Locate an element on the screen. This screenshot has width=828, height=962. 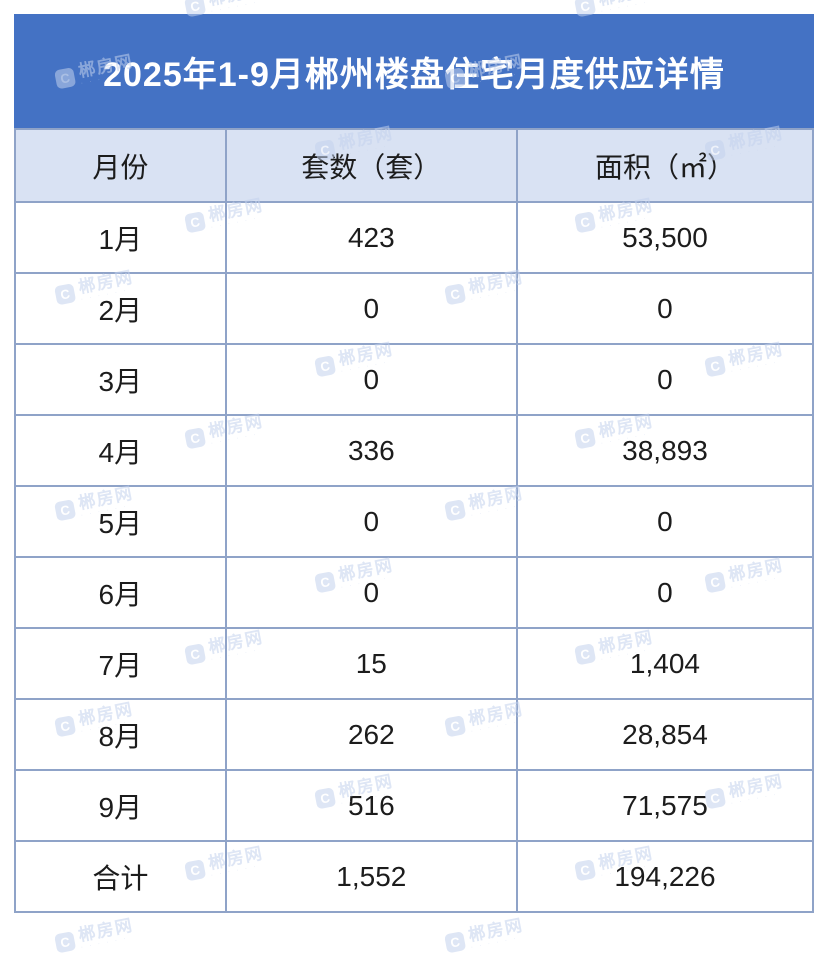
header-row: 月份 套数（套） 面积（㎡） is located at coordinates (414, 165).